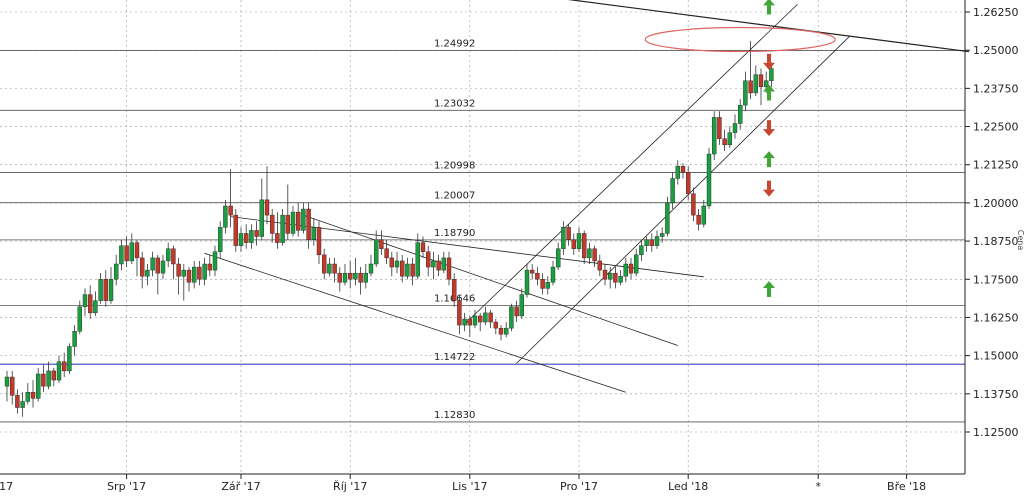  I want to click on price-tick-label: 1.21250, so click(996, 165).